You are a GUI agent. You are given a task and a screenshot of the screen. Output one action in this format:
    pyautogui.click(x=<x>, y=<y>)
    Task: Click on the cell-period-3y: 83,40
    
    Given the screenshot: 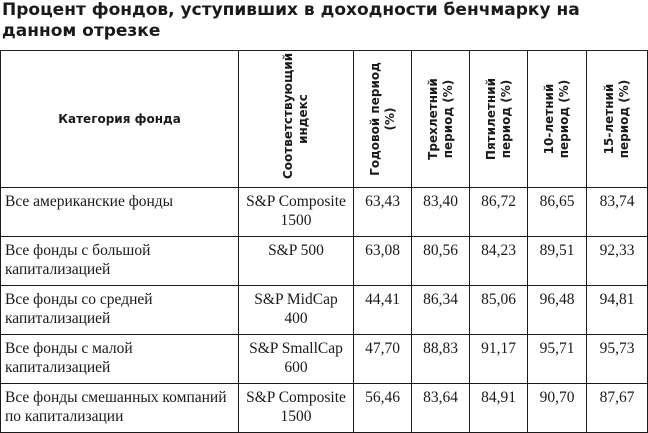 What is the action you would take?
    pyautogui.click(x=440, y=212)
    